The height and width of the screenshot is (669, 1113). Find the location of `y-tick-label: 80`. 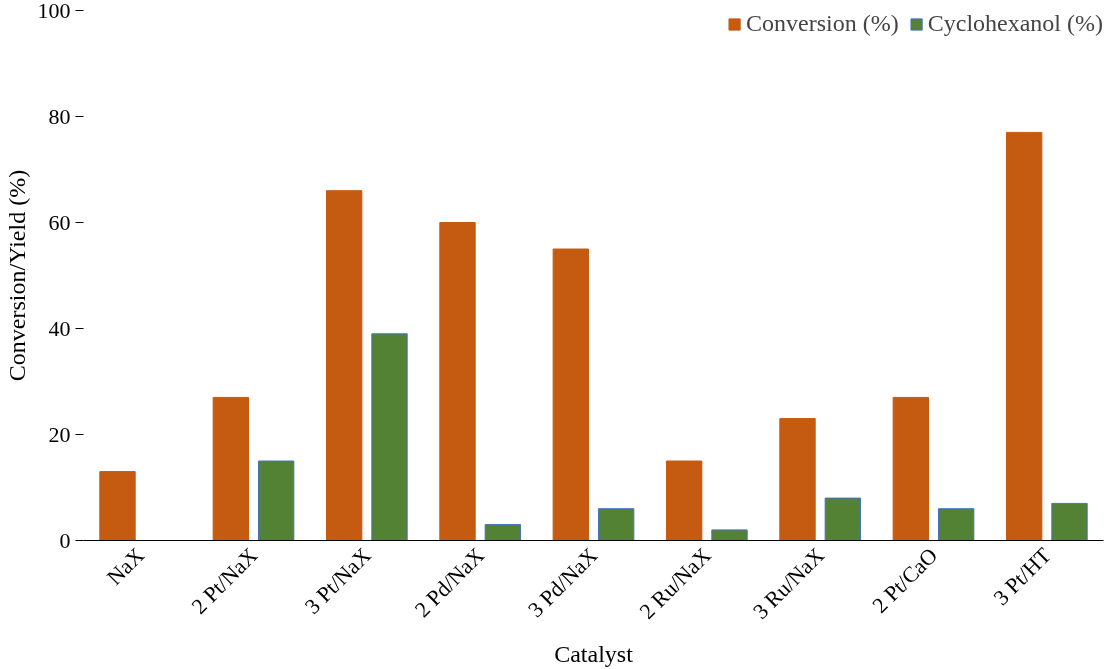

y-tick-label: 80 is located at coordinates (59, 116).